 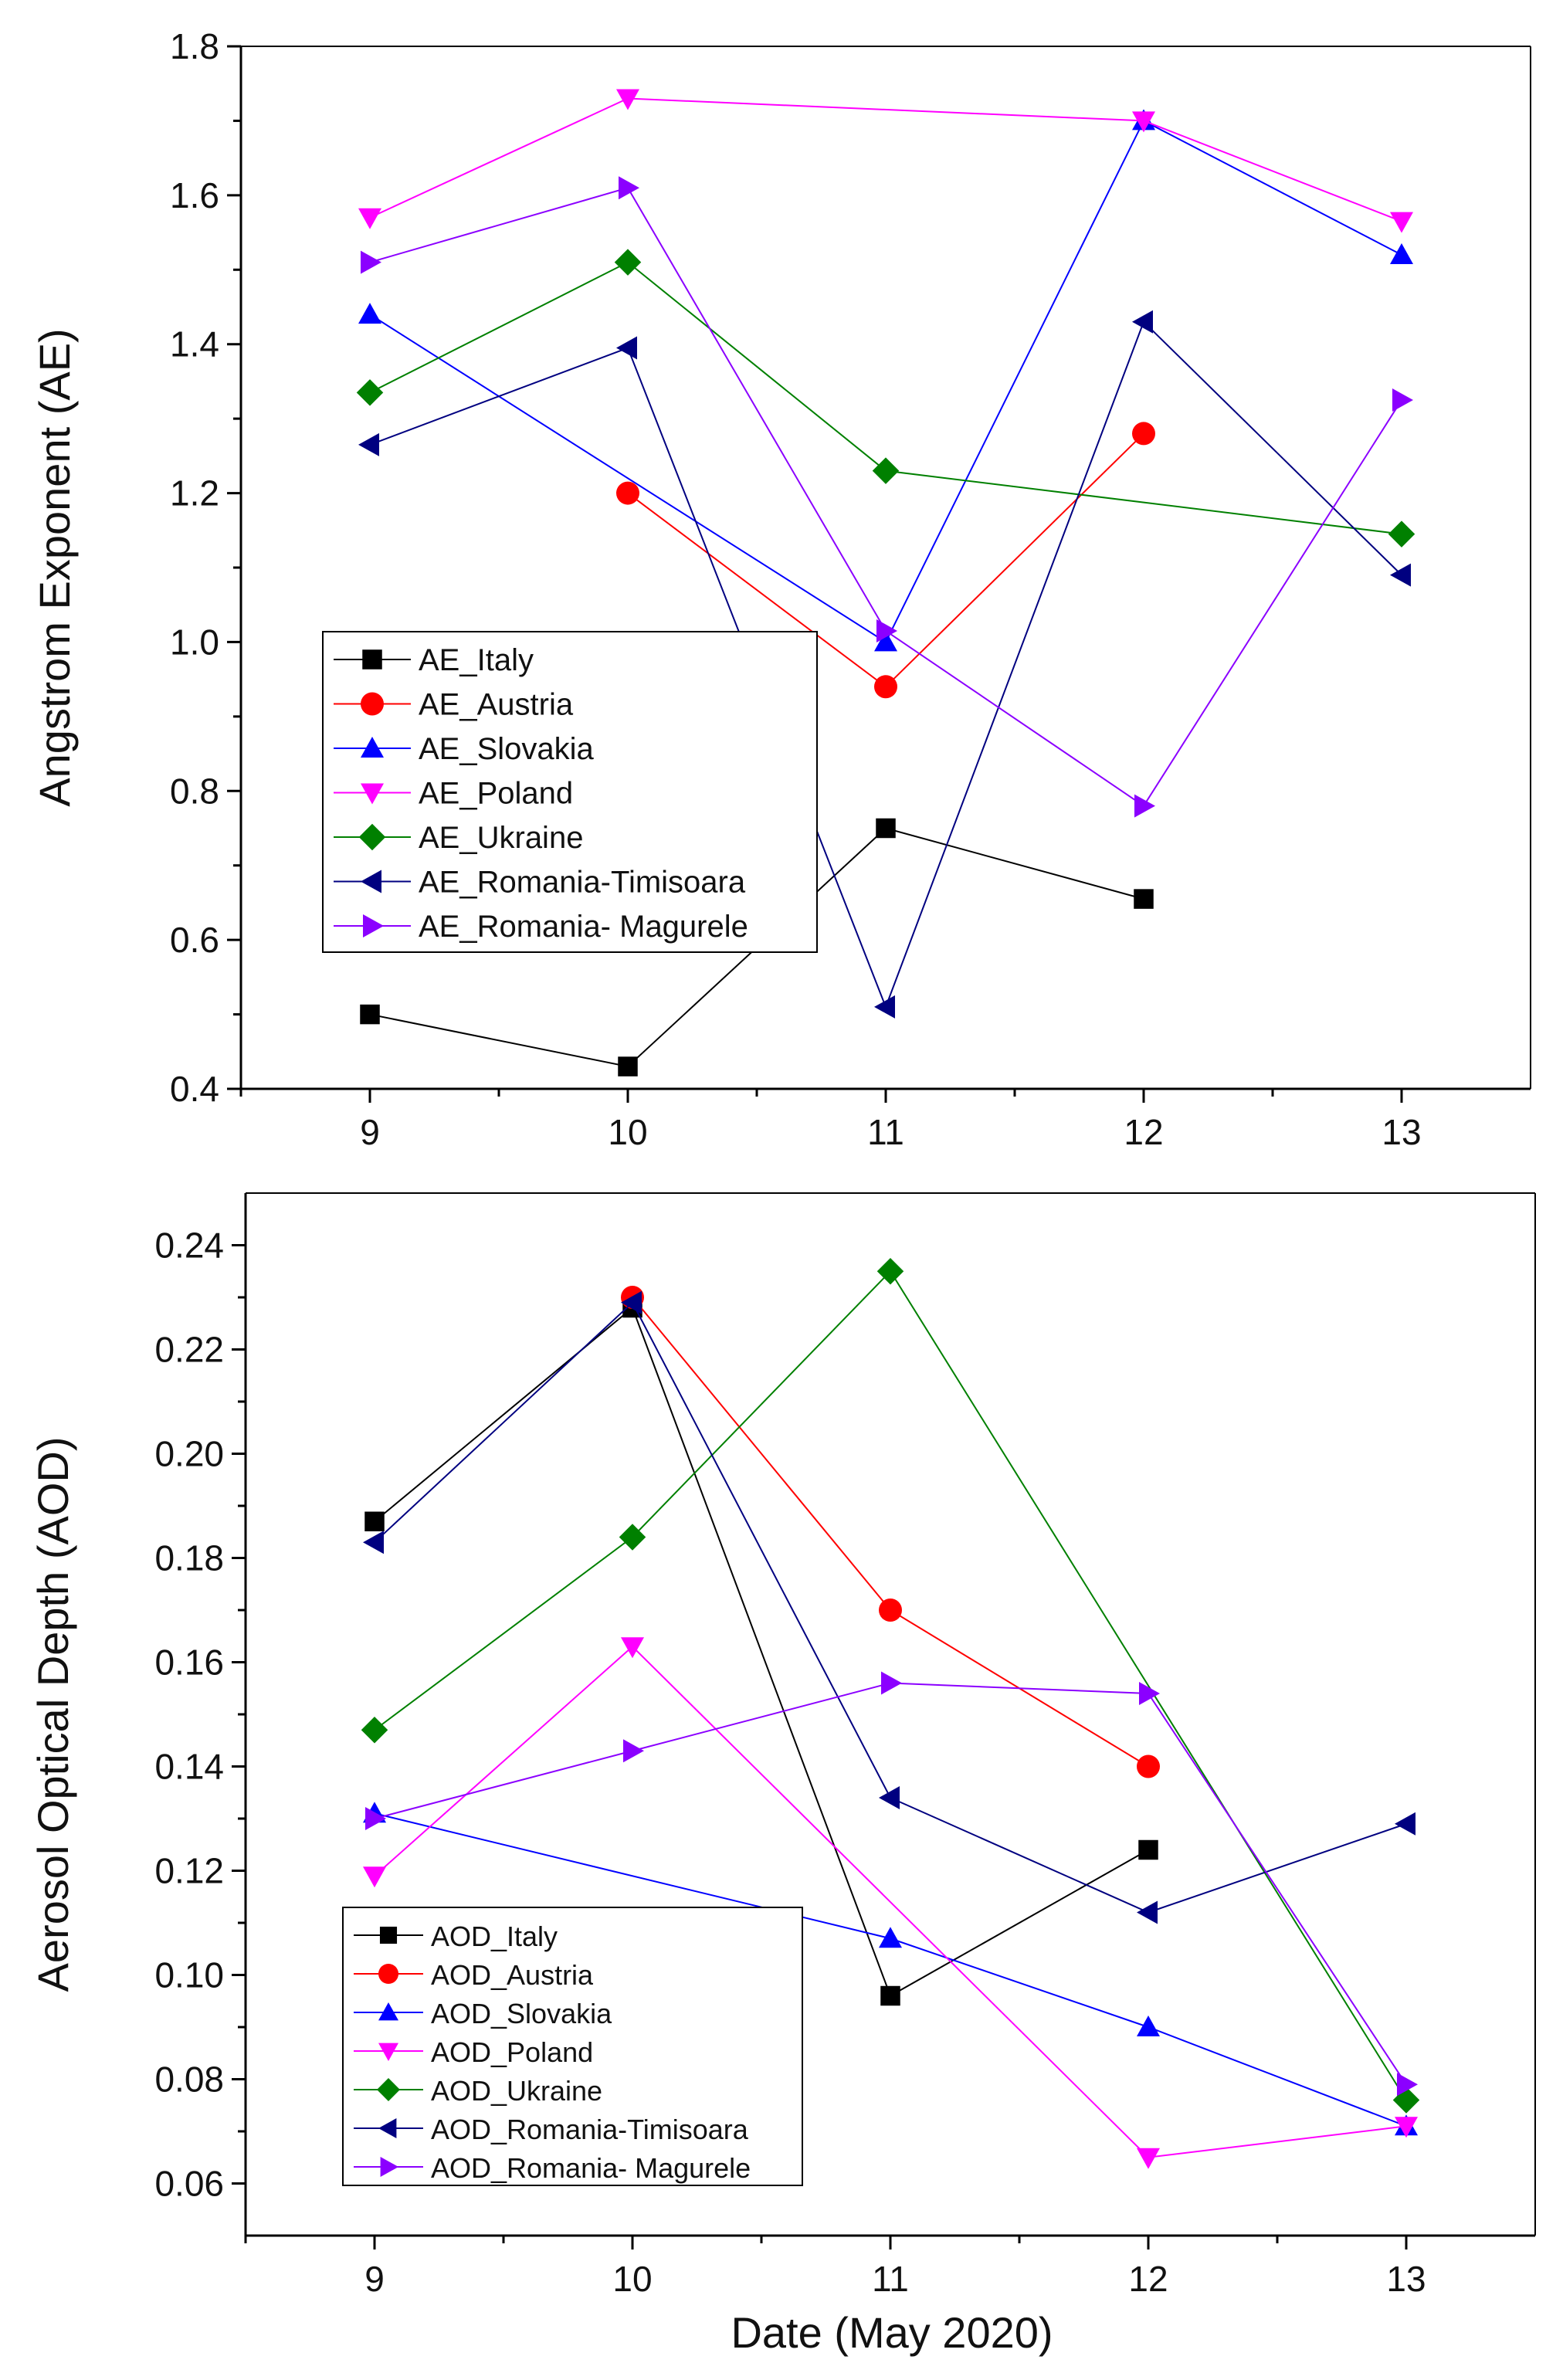 I want to click on legend-entry: AE_Poland, so click(x=453, y=794).